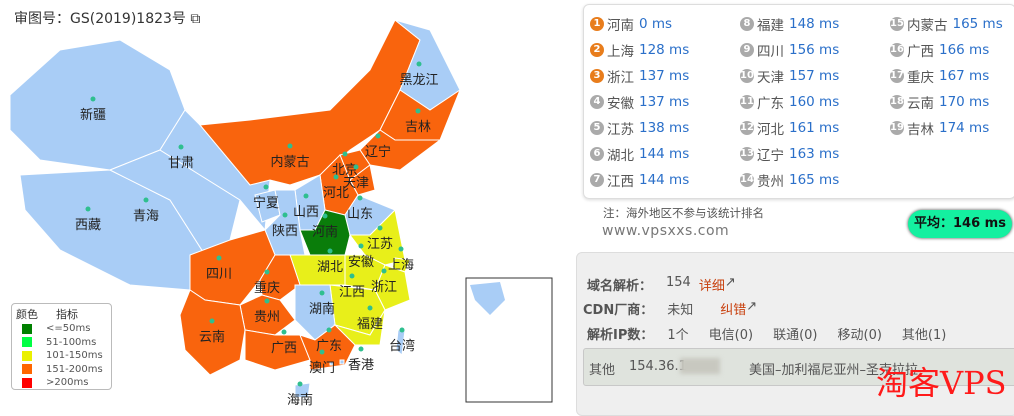 This screenshot has width=1014, height=416. I want to click on telecom-count: 电信(0), so click(731, 335).